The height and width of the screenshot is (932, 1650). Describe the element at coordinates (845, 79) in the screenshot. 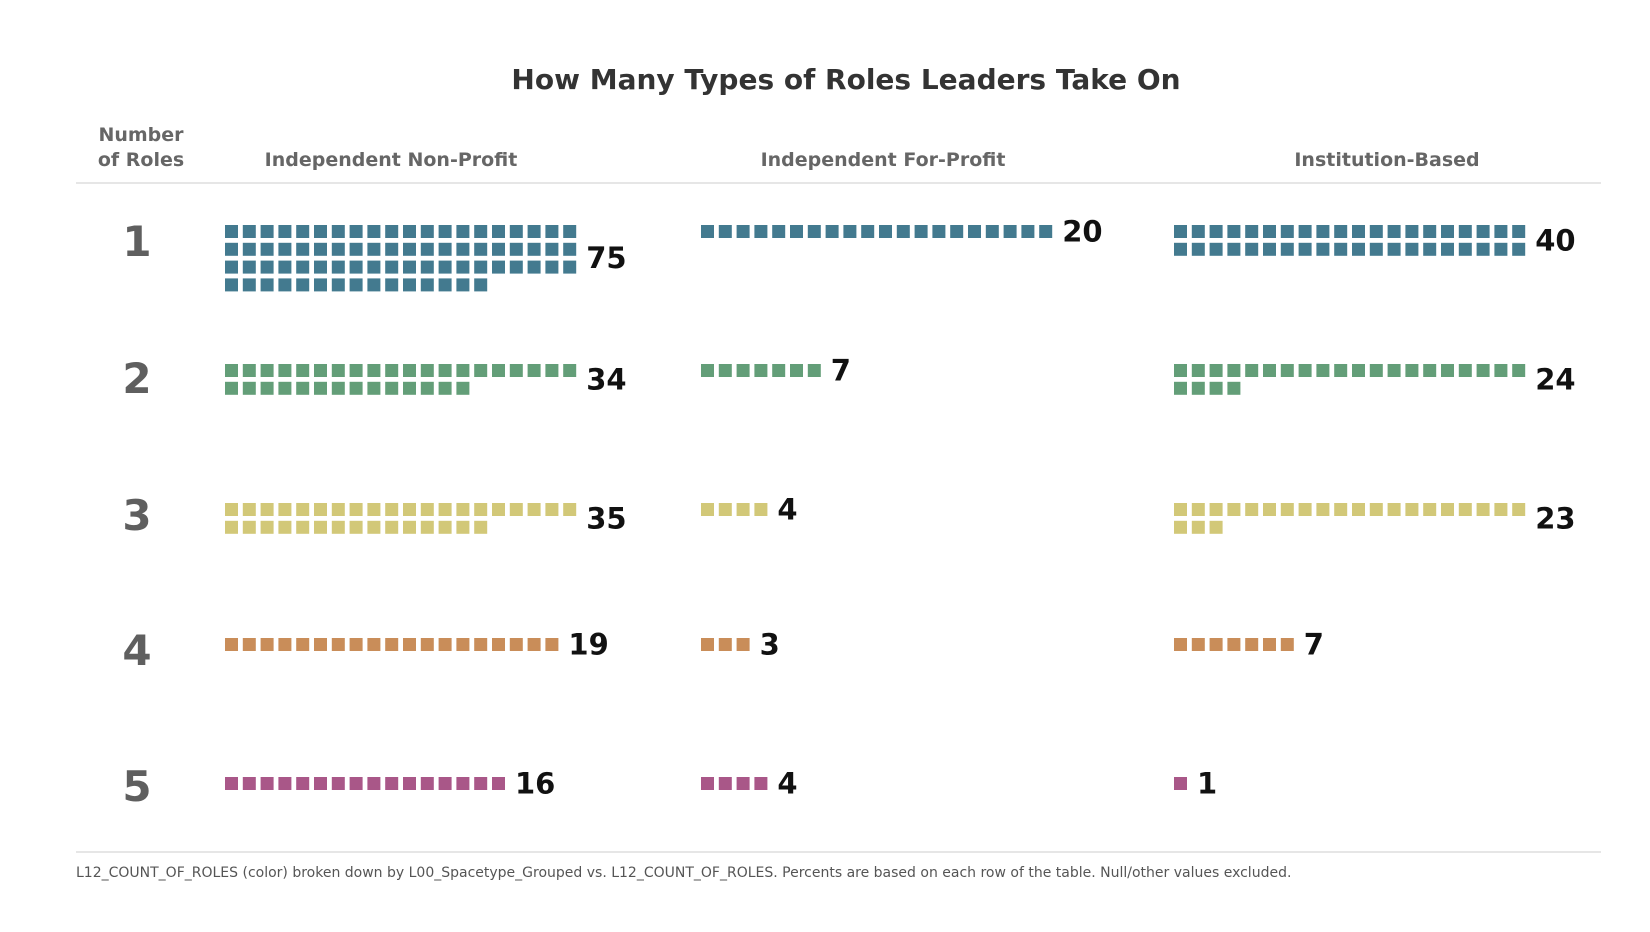

I see `chart-title: How Many Types of Roles Leaders Take On` at that location.